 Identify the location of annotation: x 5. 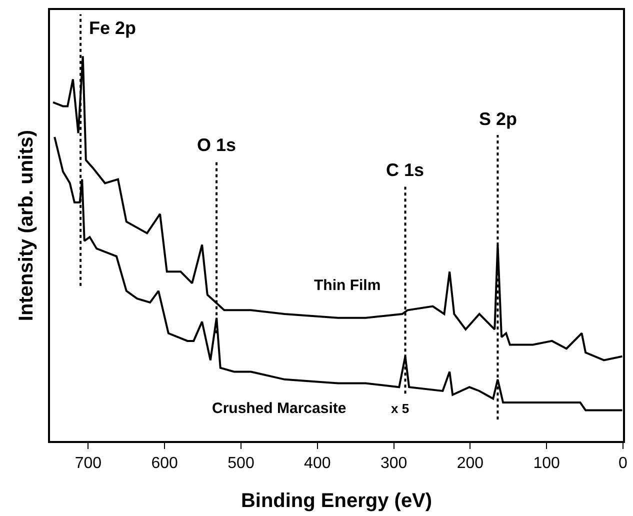
(400, 408).